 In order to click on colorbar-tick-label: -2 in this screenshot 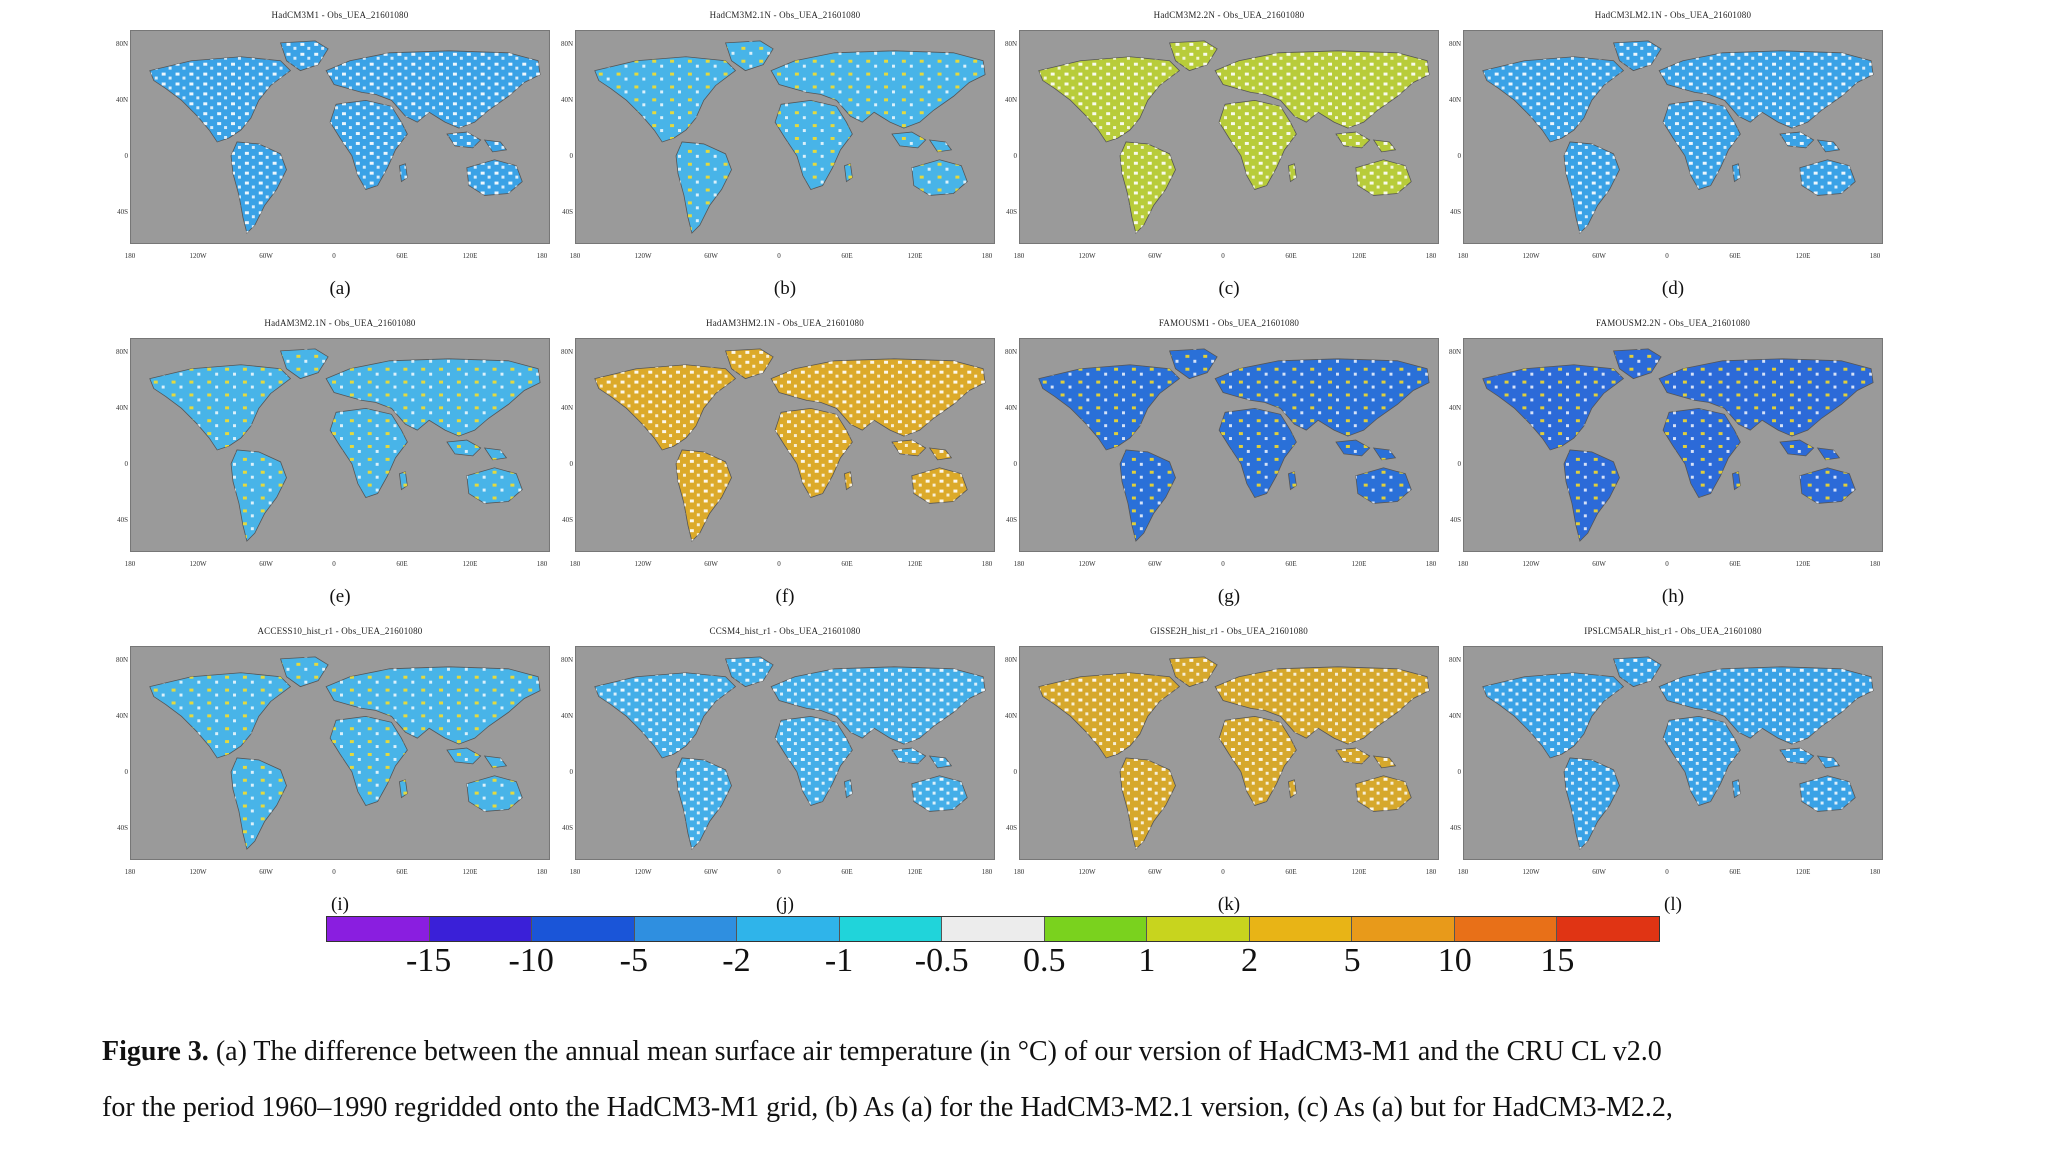, I will do `click(736, 960)`.